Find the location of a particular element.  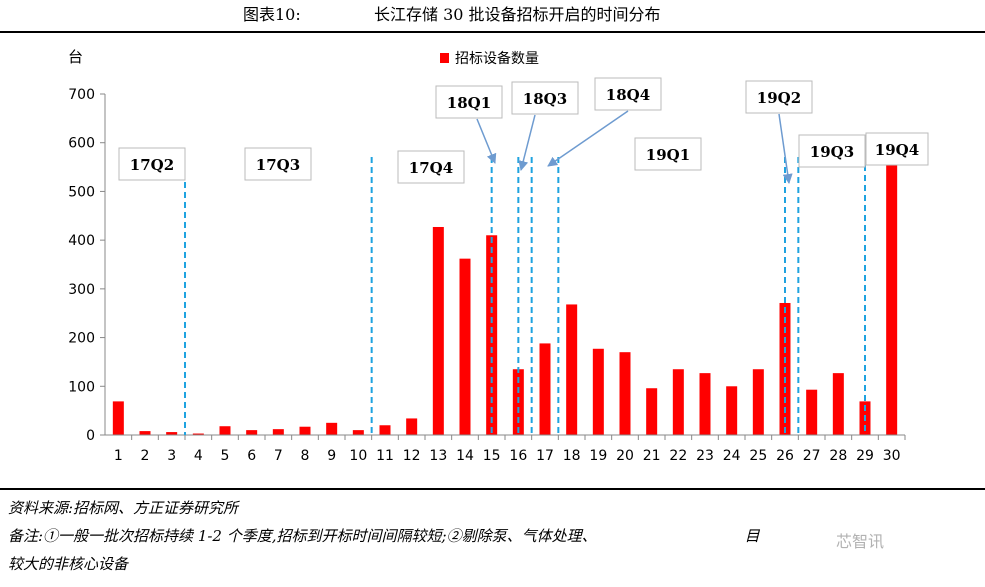

x-tick-label: 1 is located at coordinates (118, 456).